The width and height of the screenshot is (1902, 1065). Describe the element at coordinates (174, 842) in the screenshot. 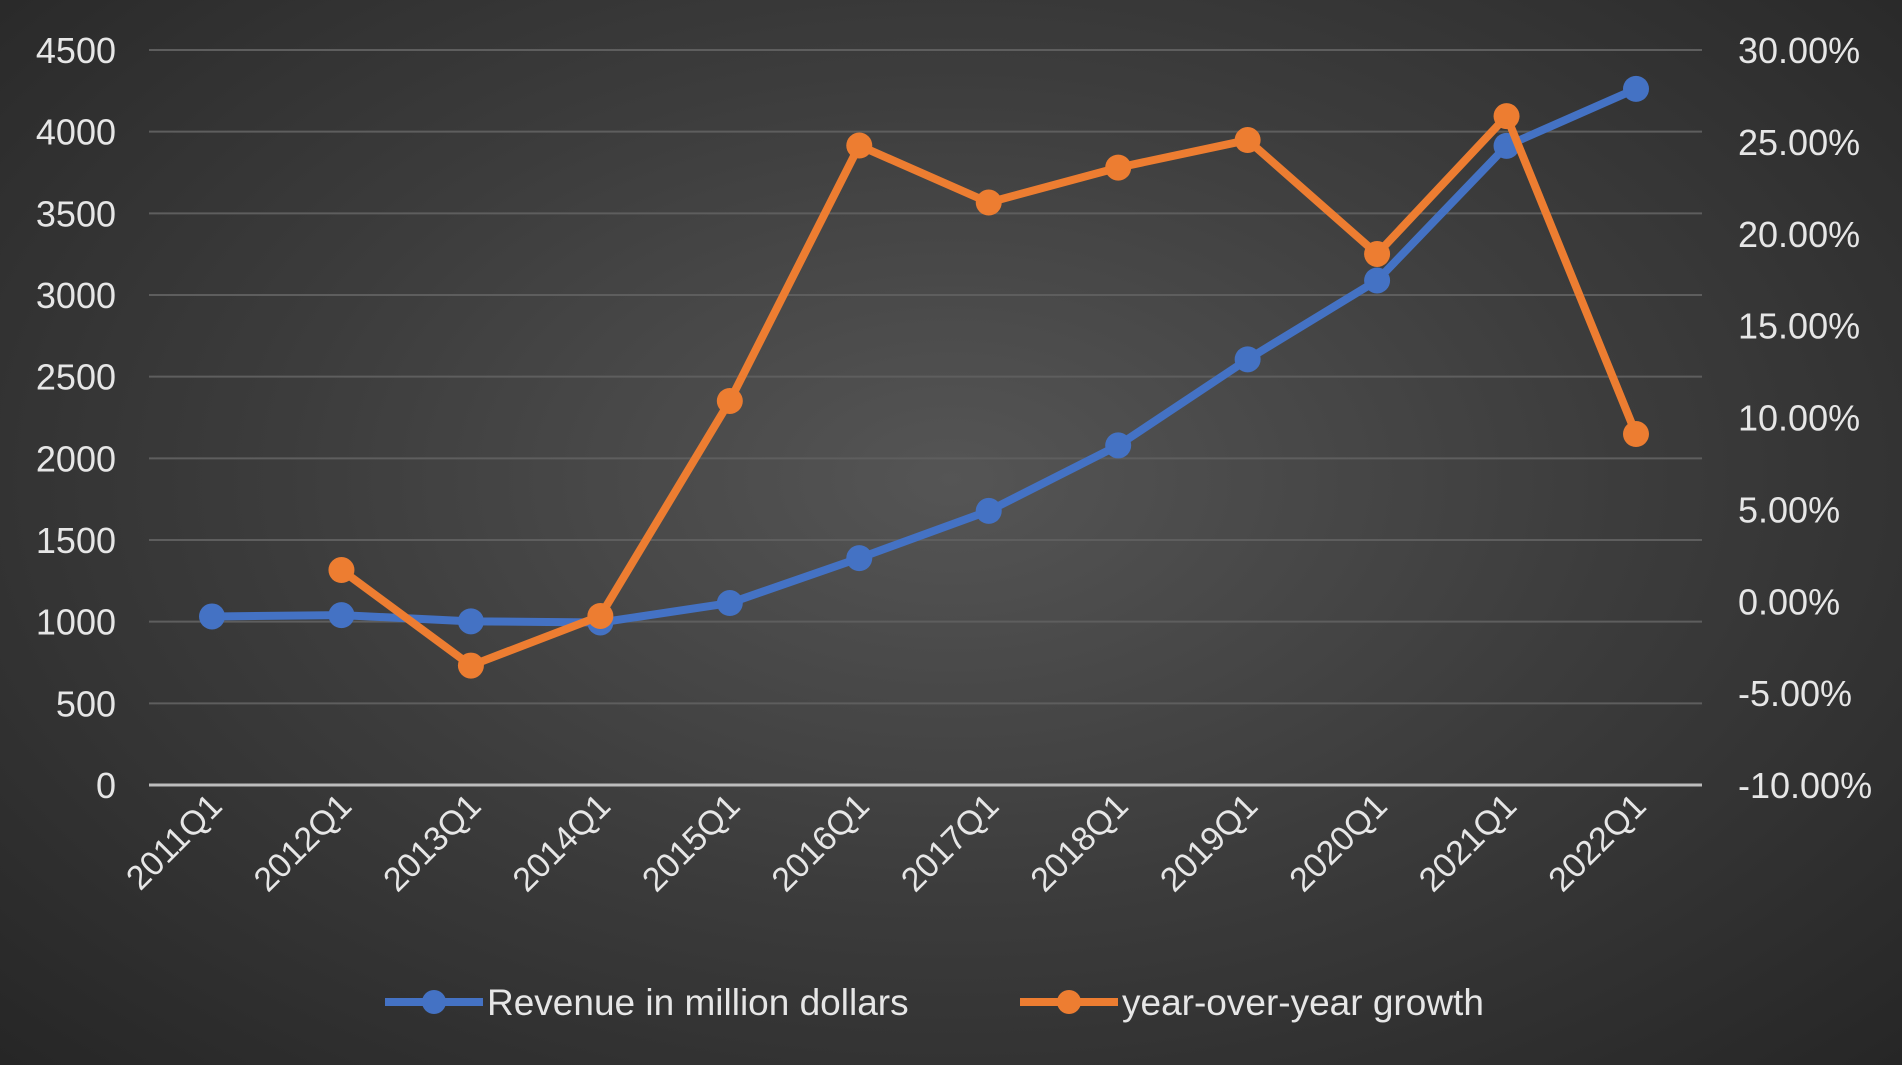

I see `x-axis-tick: 2011Q1` at that location.